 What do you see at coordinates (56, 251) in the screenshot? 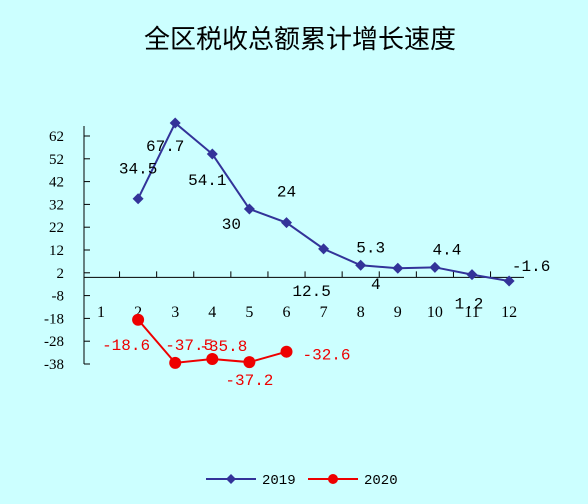
I see `y-tick-label: 12` at bounding box center [56, 251].